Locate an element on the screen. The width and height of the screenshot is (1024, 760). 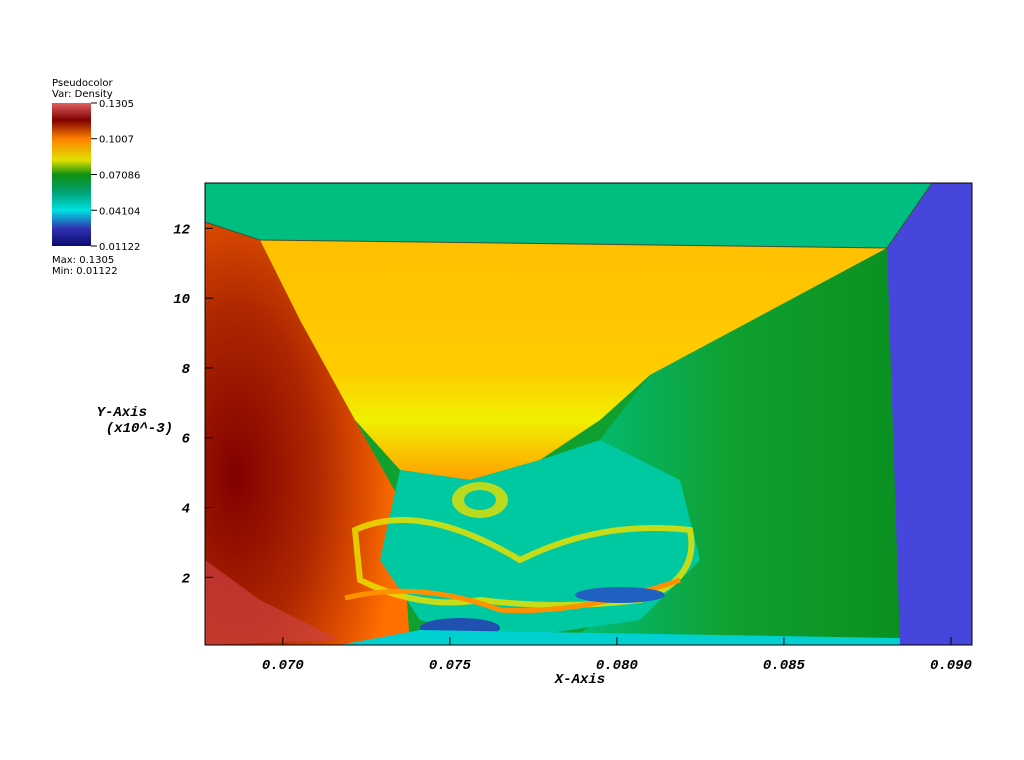
legend-variable: Var: Density is located at coordinates (82, 94).